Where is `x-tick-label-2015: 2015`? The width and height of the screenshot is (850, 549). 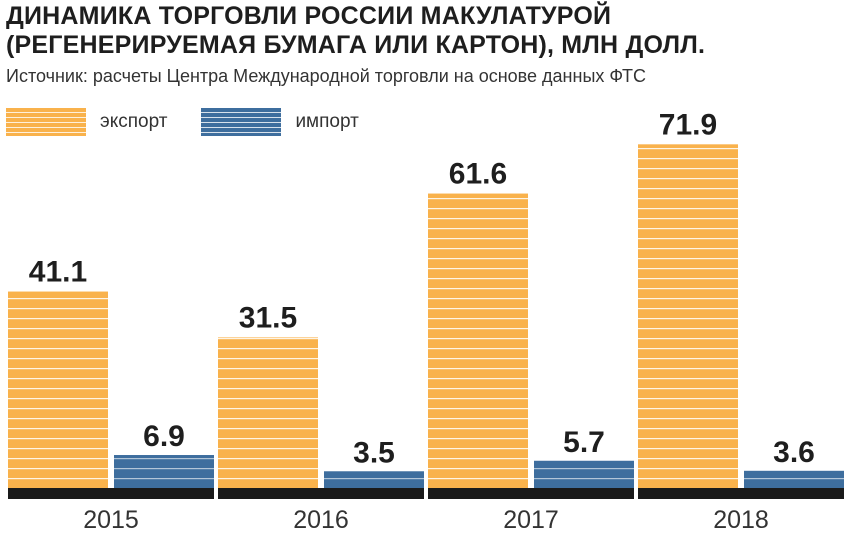 x-tick-label-2015: 2015 is located at coordinates (111, 520).